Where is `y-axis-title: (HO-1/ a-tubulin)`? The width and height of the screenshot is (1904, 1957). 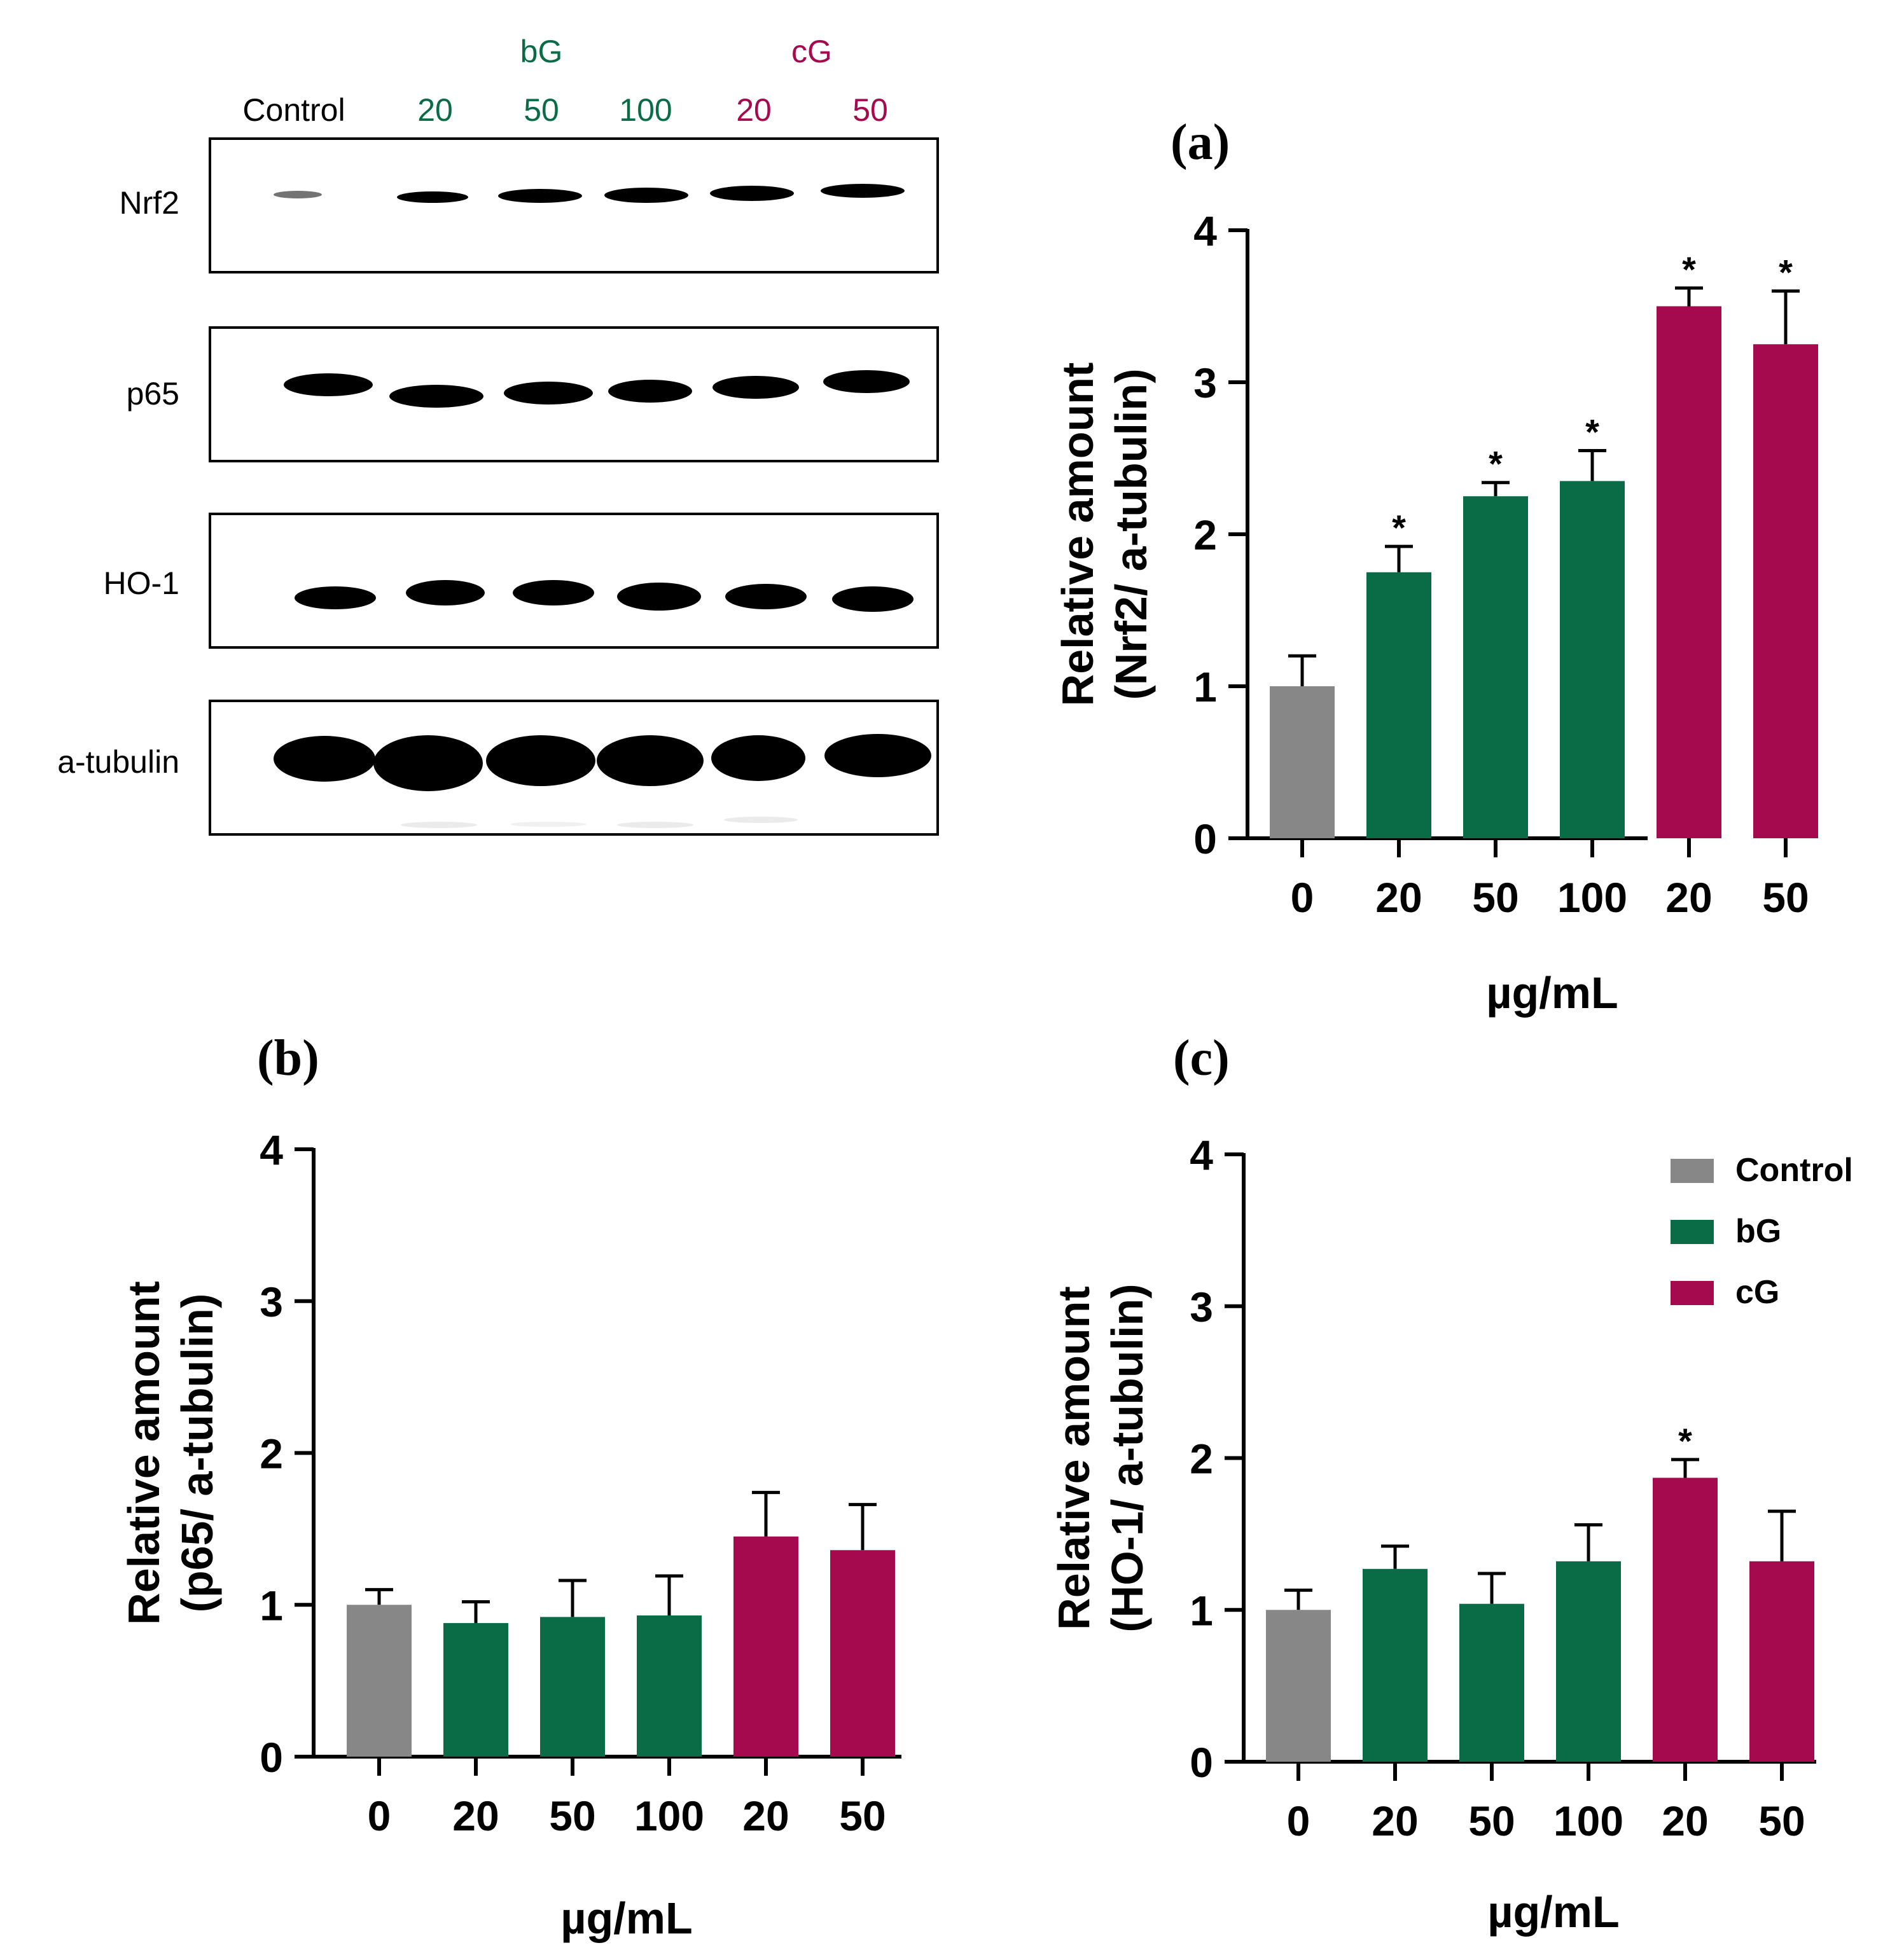 y-axis-title: (HO-1/ a-tubulin) is located at coordinates (1127, 1457).